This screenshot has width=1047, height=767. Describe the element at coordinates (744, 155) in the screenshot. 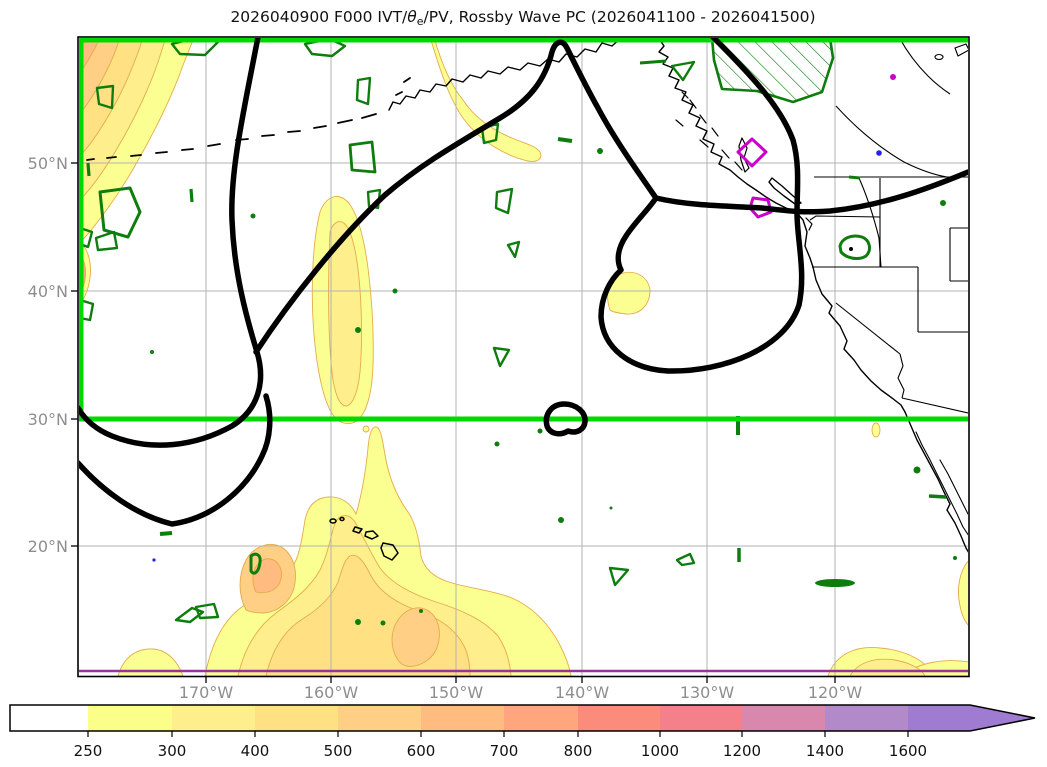

I see `haida-gwaii` at that location.